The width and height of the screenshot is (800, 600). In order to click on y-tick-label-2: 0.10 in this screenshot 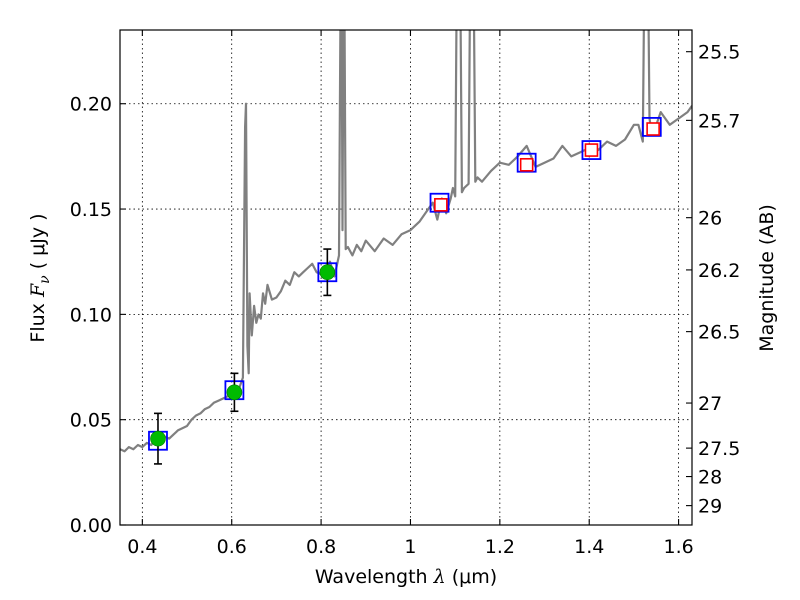, I will do `click(91, 315)`.